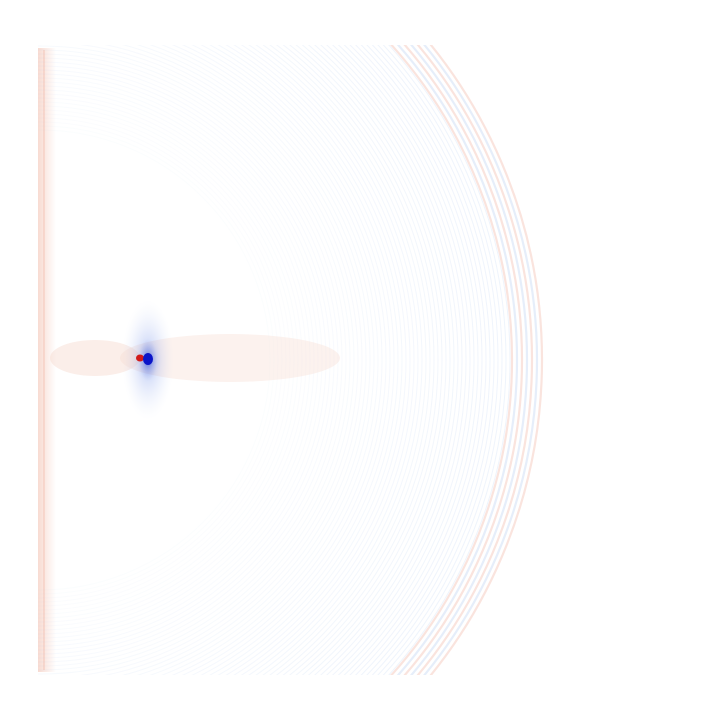 This screenshot has height=720, width=720. What do you see at coordinates (47, 360) in the screenshot?
I see `left-boundary-band` at bounding box center [47, 360].